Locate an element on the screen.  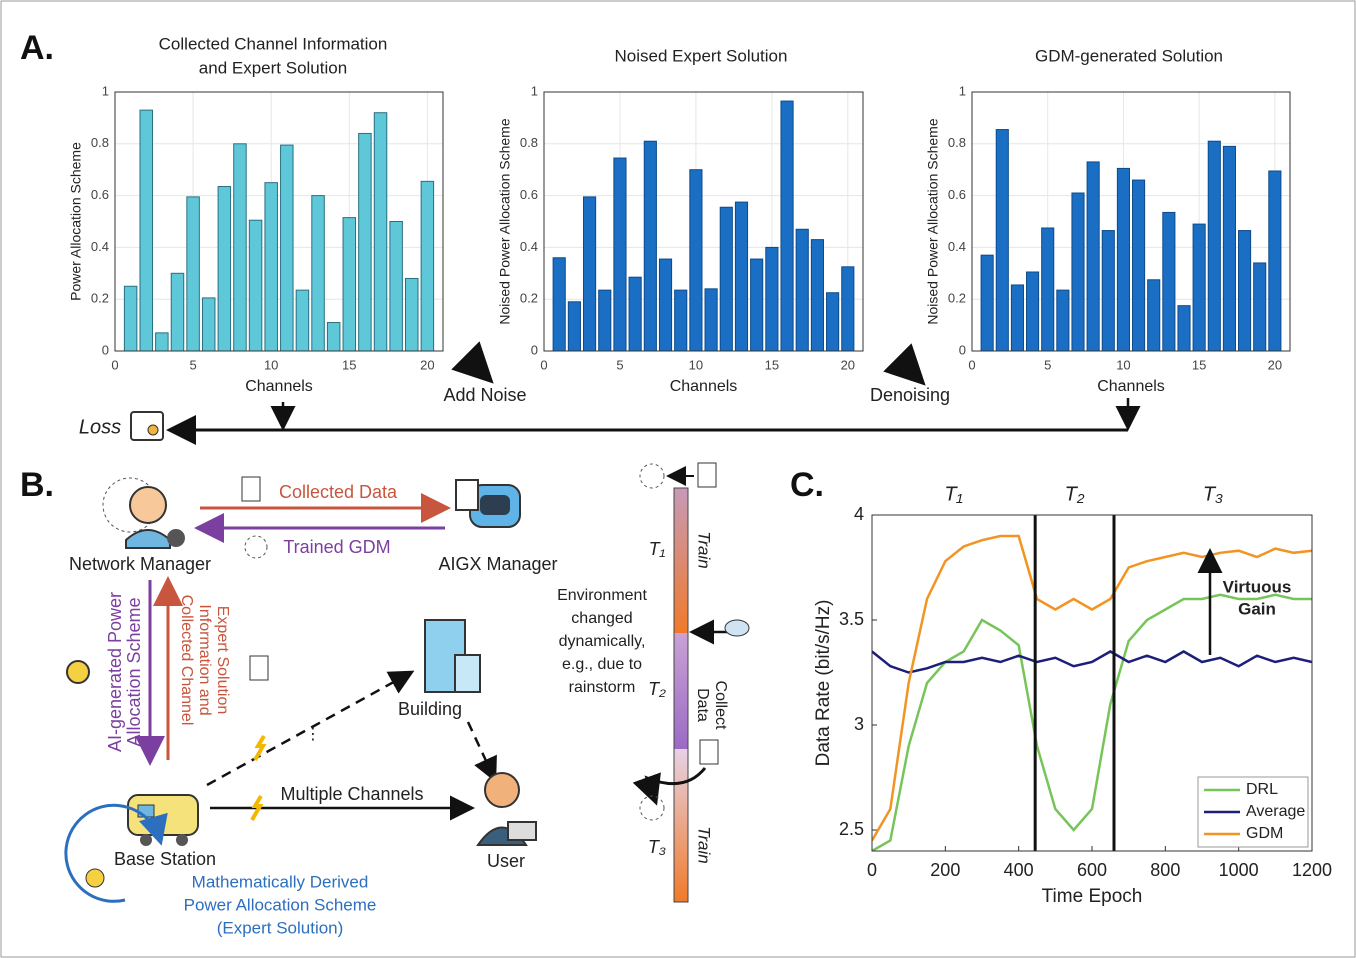
loop-arrow is located at coordinates (116, 853).